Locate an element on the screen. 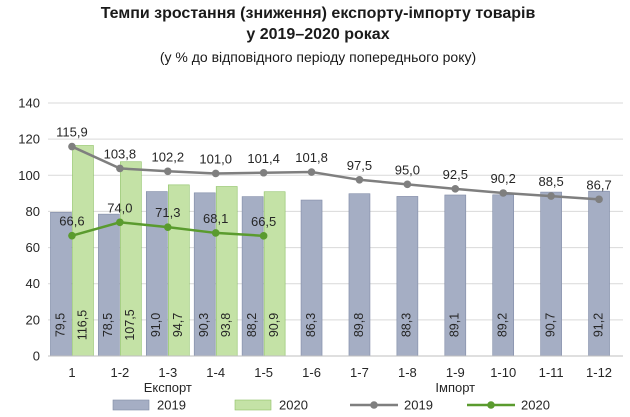 The image size is (630, 417). bar-2020-label: 116,5 is located at coordinates (82, 325).